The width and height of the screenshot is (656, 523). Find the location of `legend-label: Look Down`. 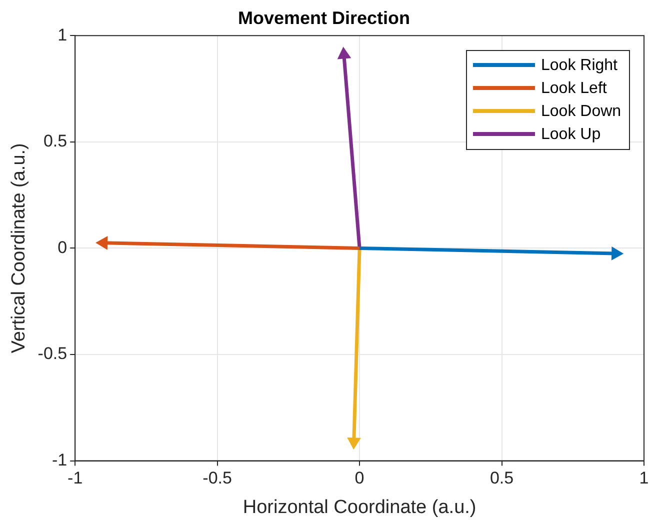

legend-label: Look Down is located at coordinates (581, 112).